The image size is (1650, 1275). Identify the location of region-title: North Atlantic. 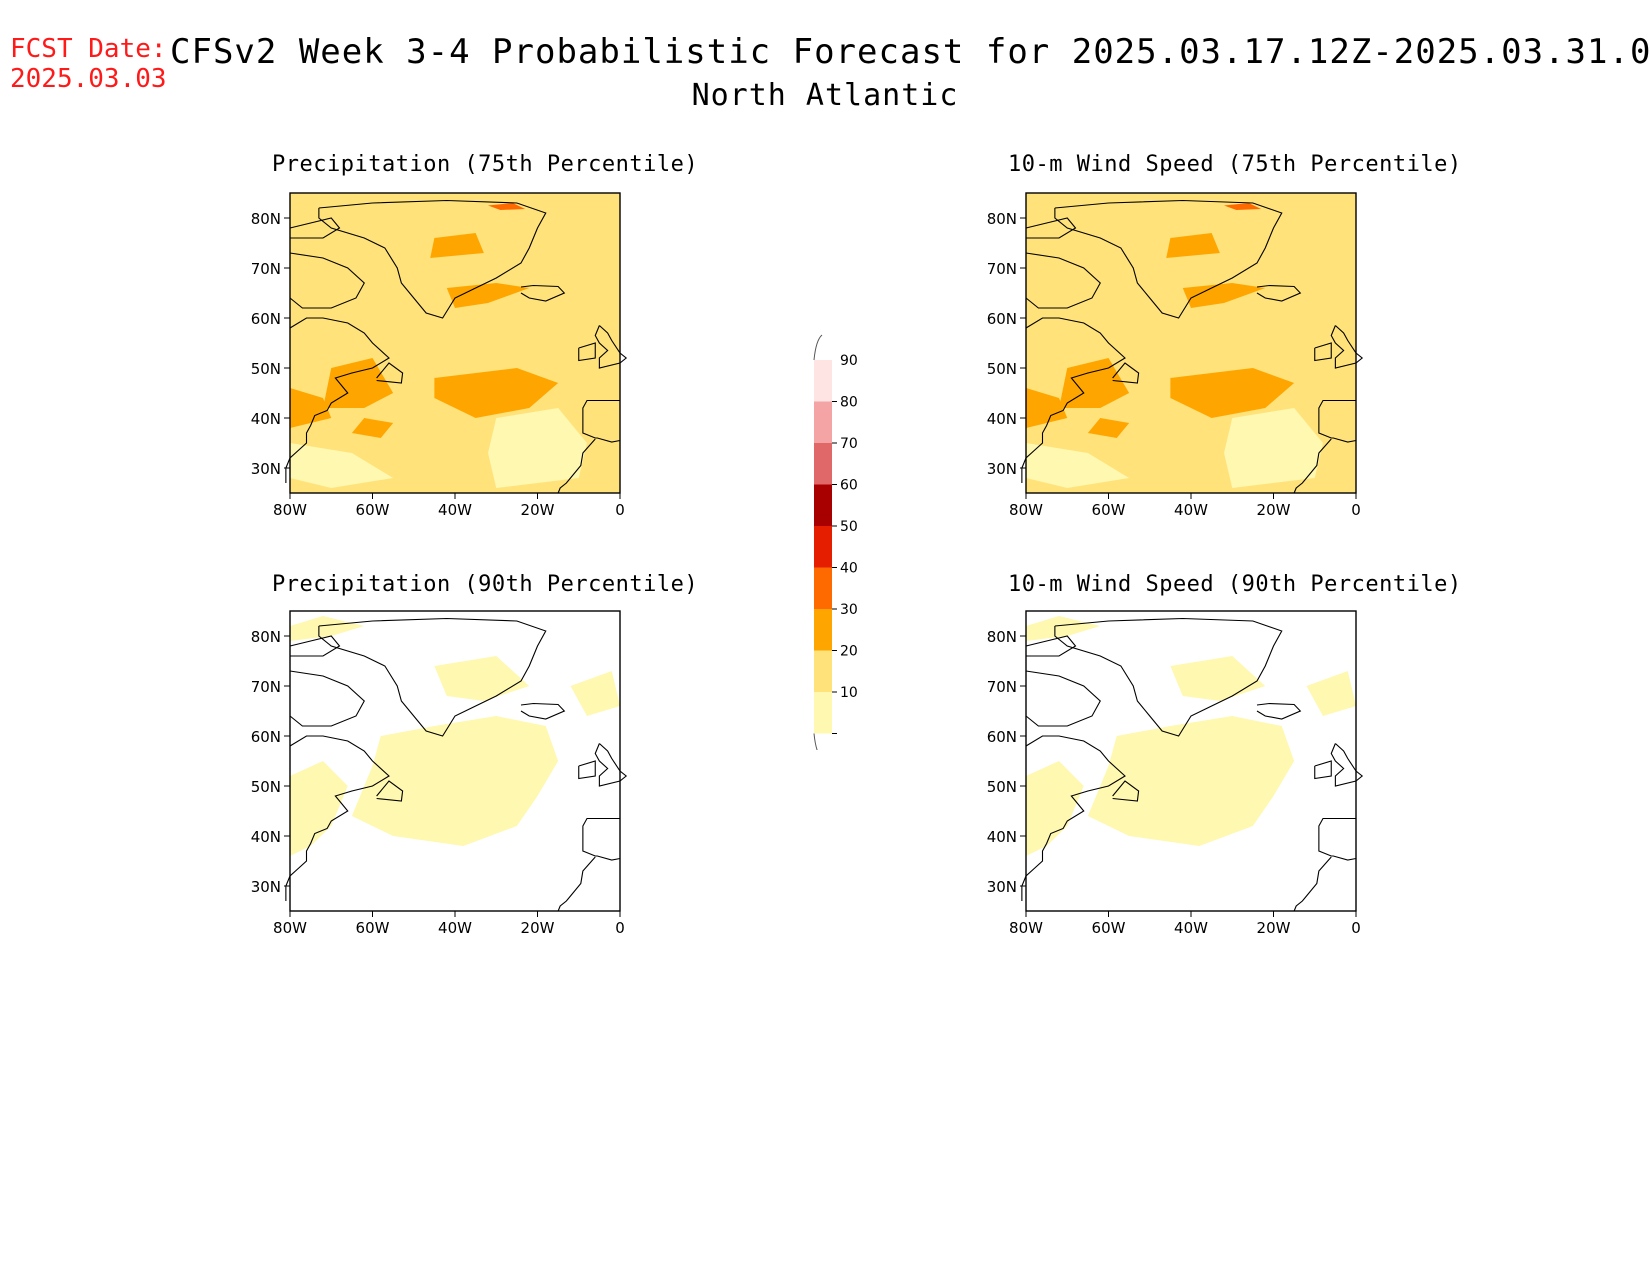
(825, 95).